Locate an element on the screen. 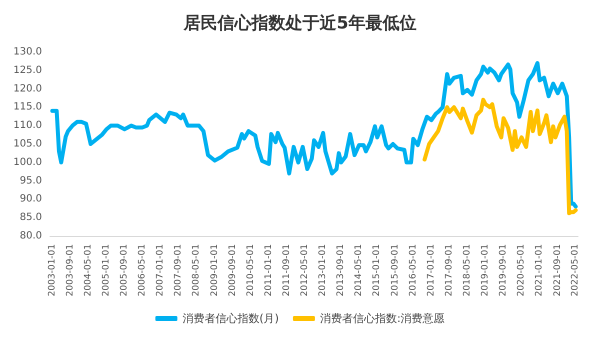  y-tick-label: 85.0 is located at coordinates (31, 218).